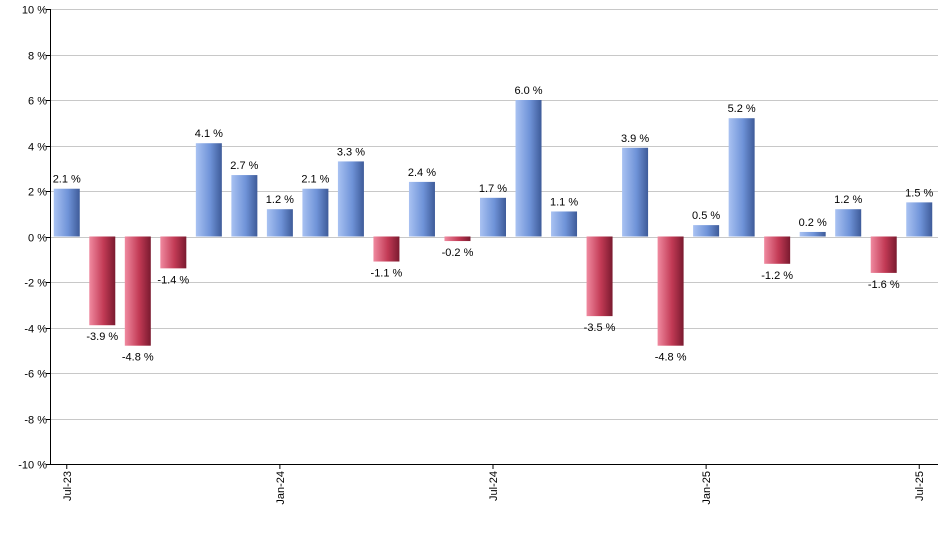 The width and height of the screenshot is (940, 550). I want to click on data-label: 5.2 %, so click(742, 109).